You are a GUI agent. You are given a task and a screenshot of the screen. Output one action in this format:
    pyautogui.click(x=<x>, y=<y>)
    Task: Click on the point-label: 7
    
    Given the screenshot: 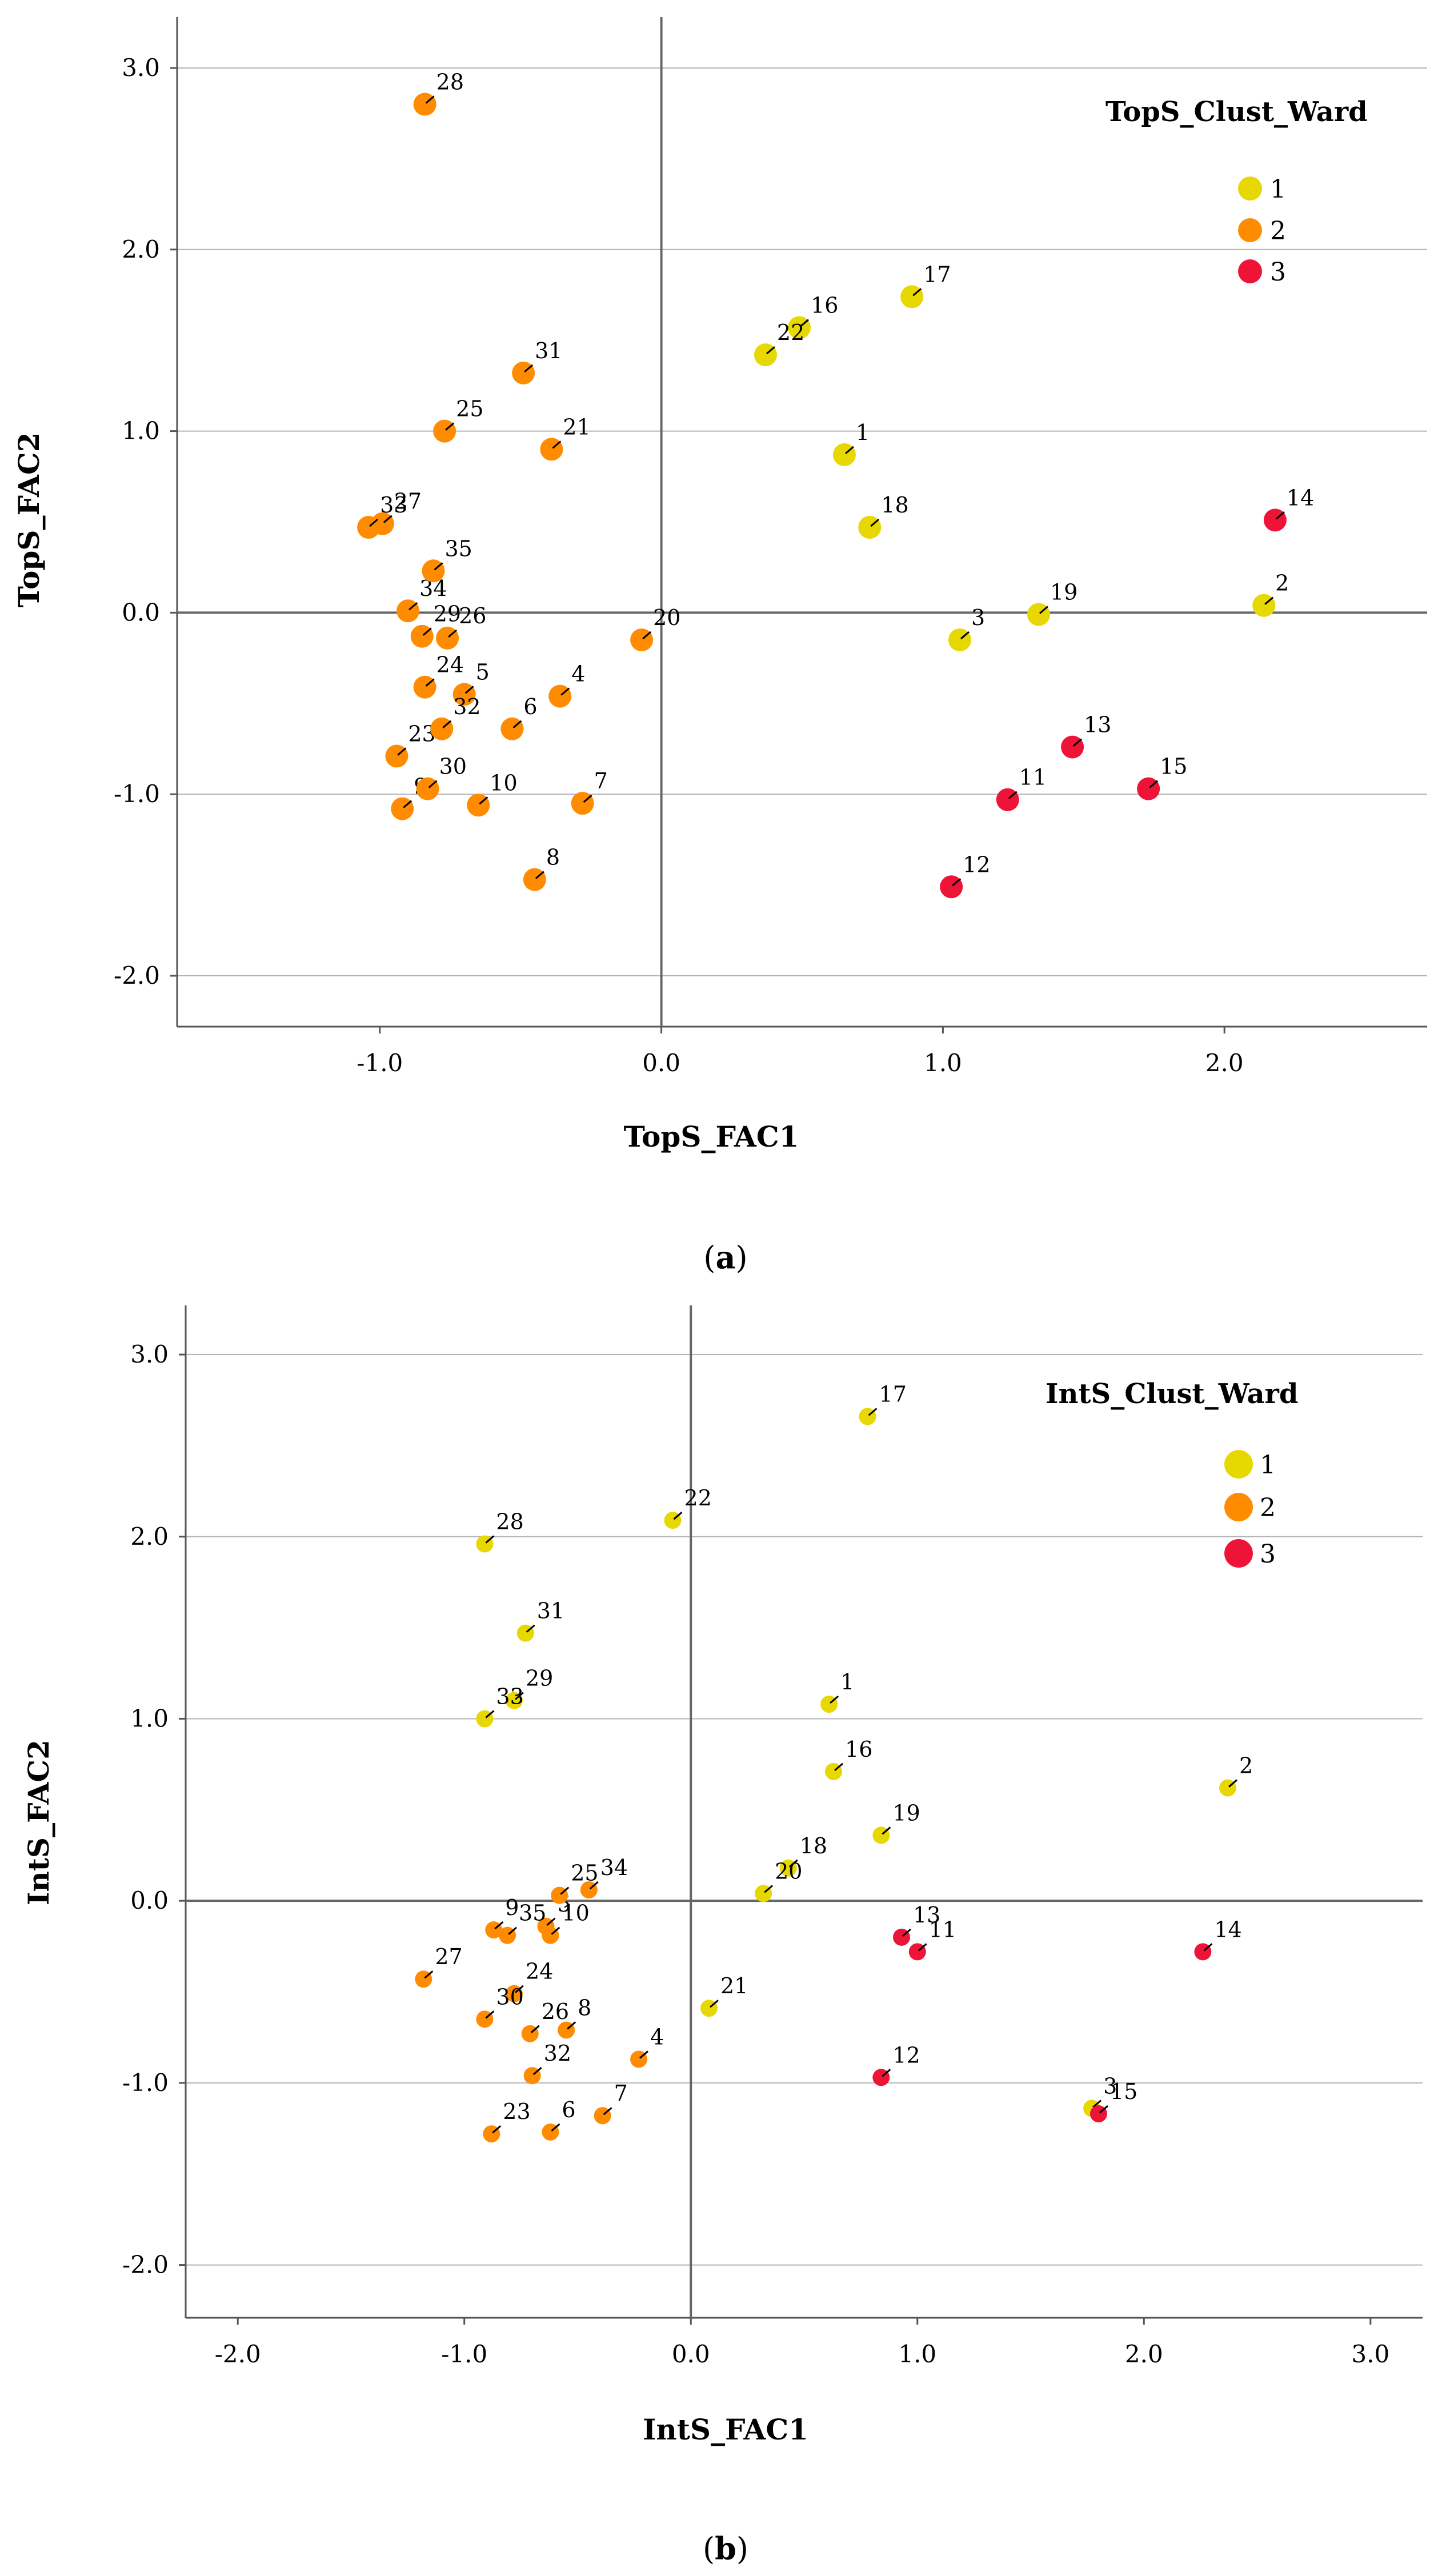 What is the action you would take?
    pyautogui.click(x=601, y=781)
    